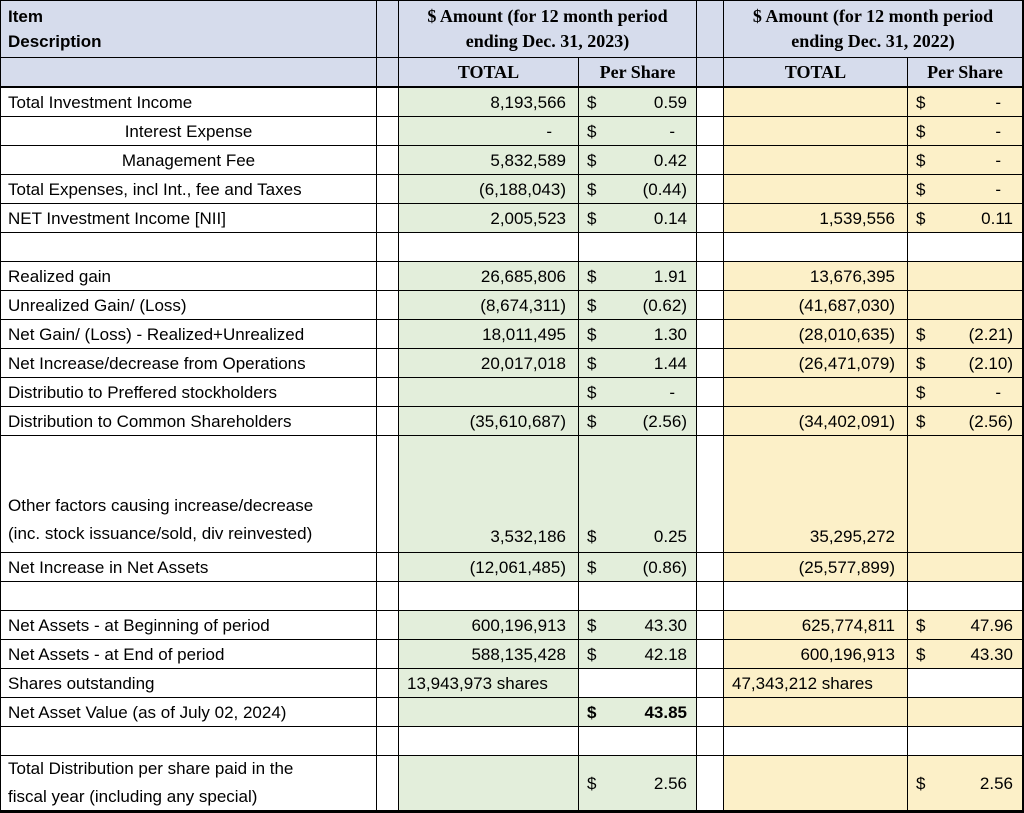 This screenshot has height=813, width=1024. I want to click on item-description-cell: Total Expenses, incl Int., fee and Taxes, so click(188, 189).